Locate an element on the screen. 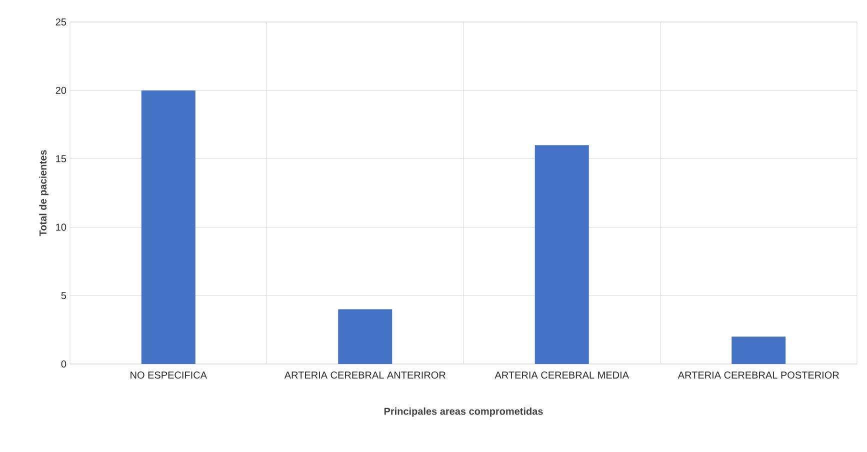  x-axis-title: Principales areas comprometidas is located at coordinates (463, 412).